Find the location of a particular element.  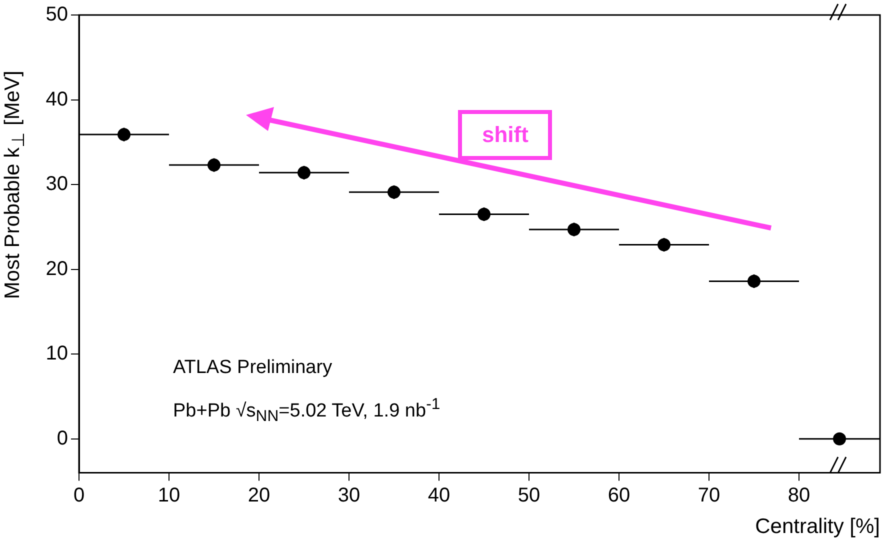

annotation: ATLAS Preliminary is located at coordinates (252, 368).